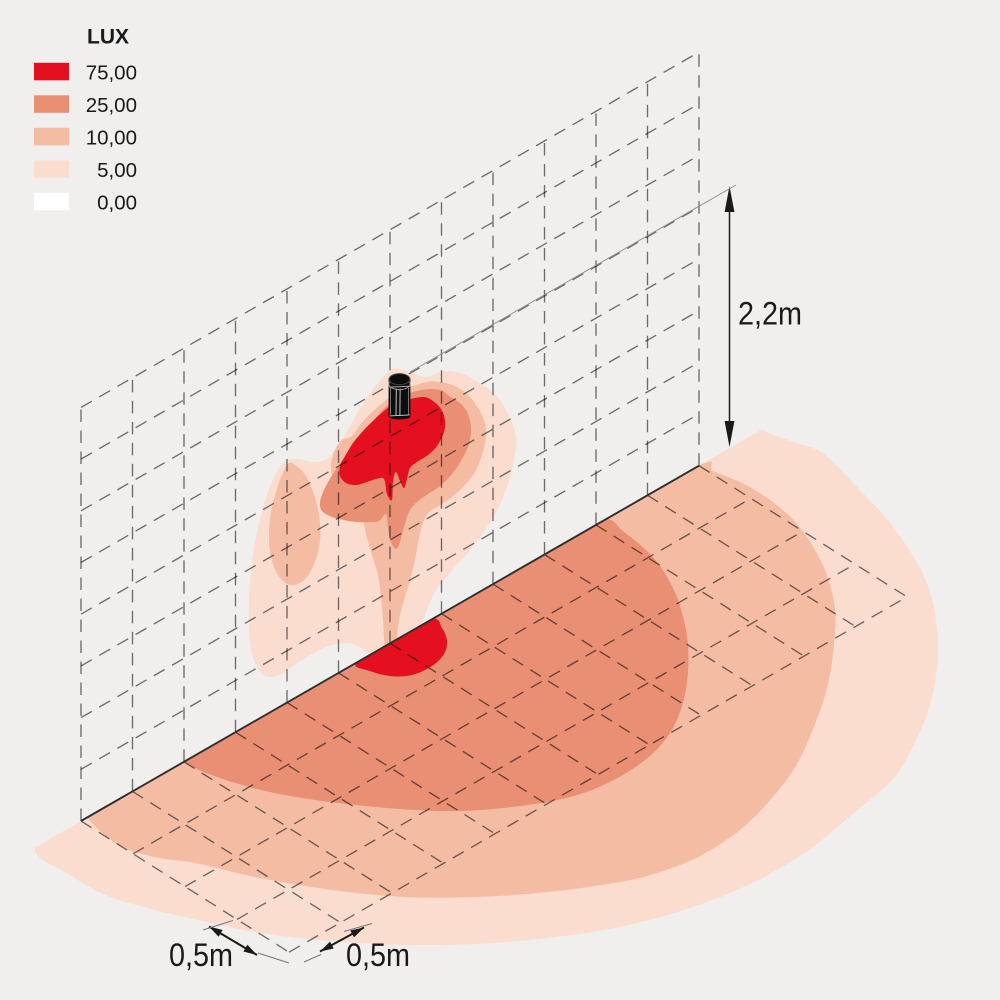 This screenshot has width=1000, height=1000. I want to click on svg-text: 10,00, so click(111, 137).